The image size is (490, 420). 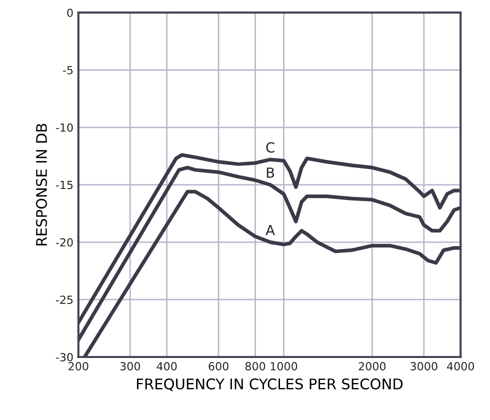 What do you see at coordinates (270, 385) in the screenshot?
I see `x-axis-title: FREQUENCY IN CYCLES PER SECOND` at bounding box center [270, 385].